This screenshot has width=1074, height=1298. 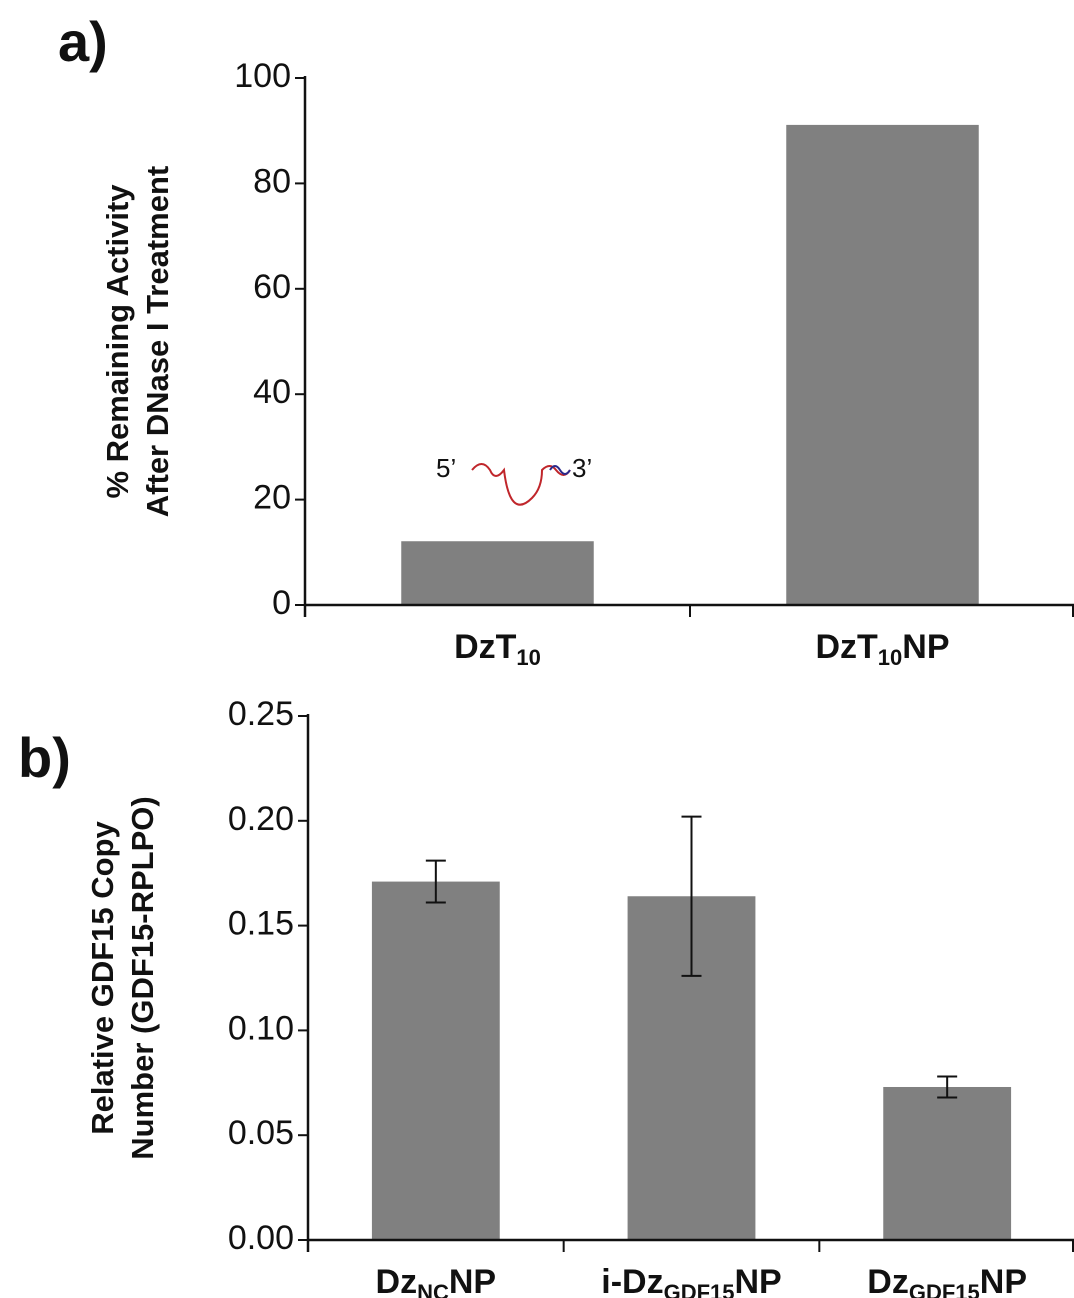 What do you see at coordinates (261, 924) in the screenshot?
I see `y-tick-label: 0.15` at bounding box center [261, 924].